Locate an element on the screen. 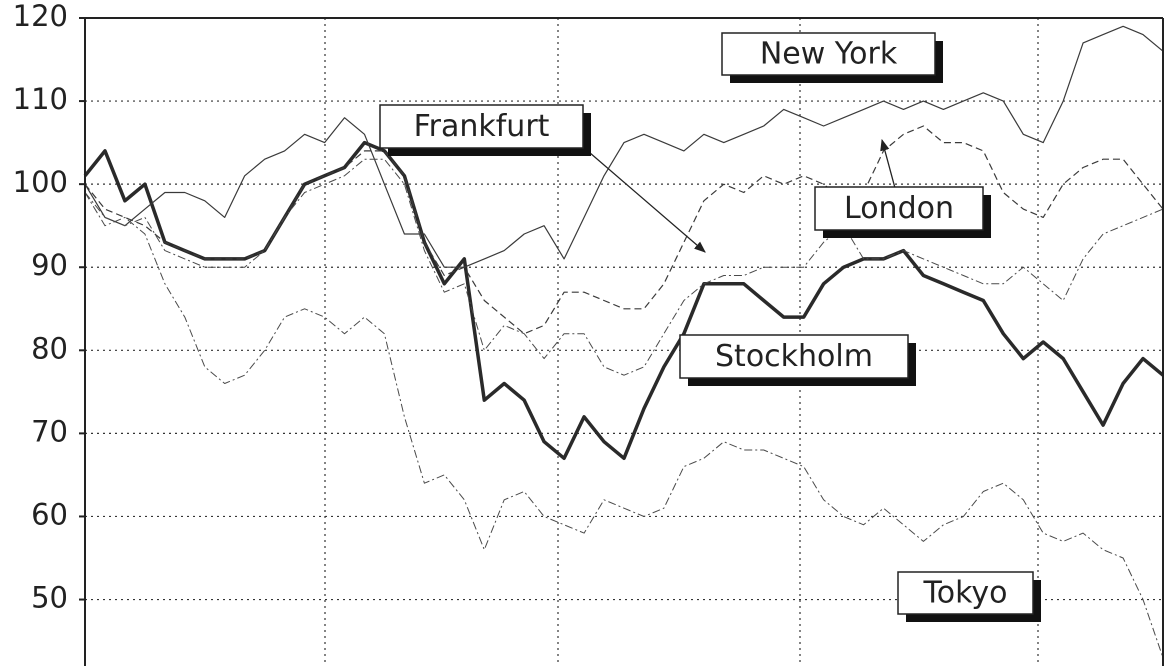 The image size is (1168, 666). y-tick-label: 100 is located at coordinates (40, 182).